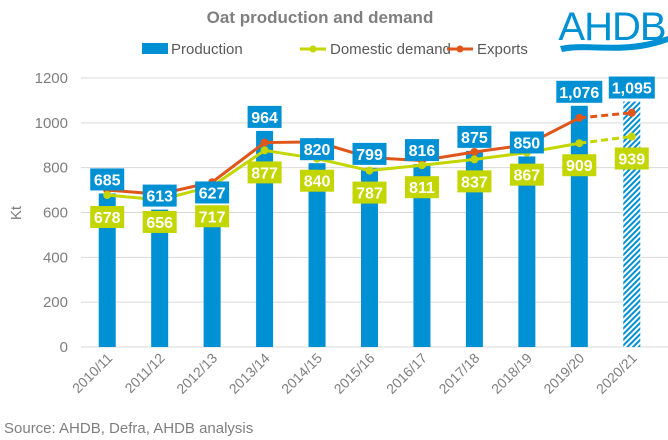 Image resolution: width=668 pixels, height=440 pixels. I want to click on legend-label-production: Production, so click(207, 49).